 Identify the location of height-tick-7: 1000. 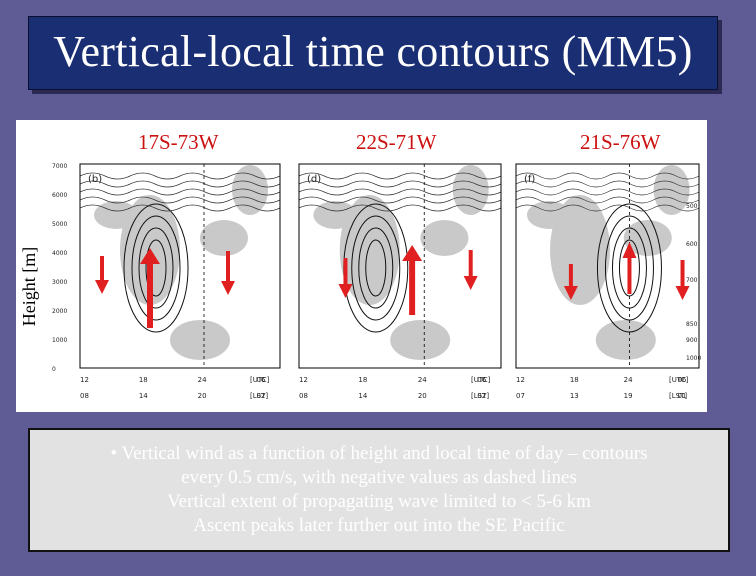
(59, 340).